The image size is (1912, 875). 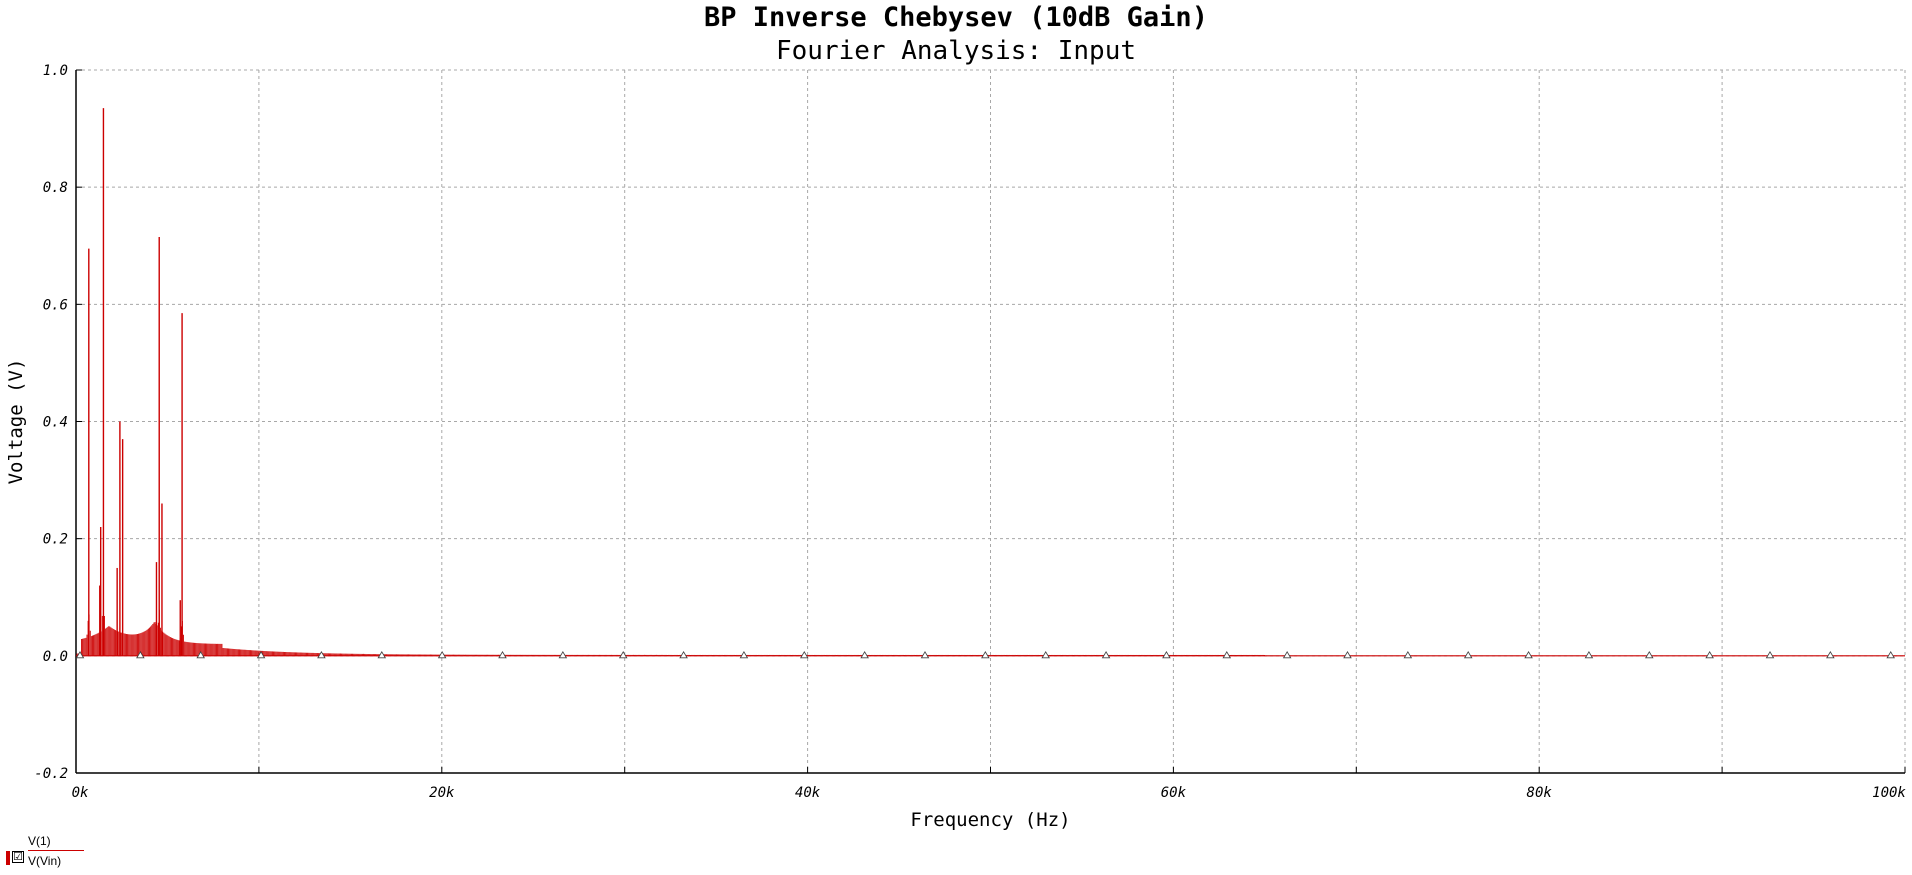 I want to click on y-tick-label: 0.4, so click(x=55, y=423).